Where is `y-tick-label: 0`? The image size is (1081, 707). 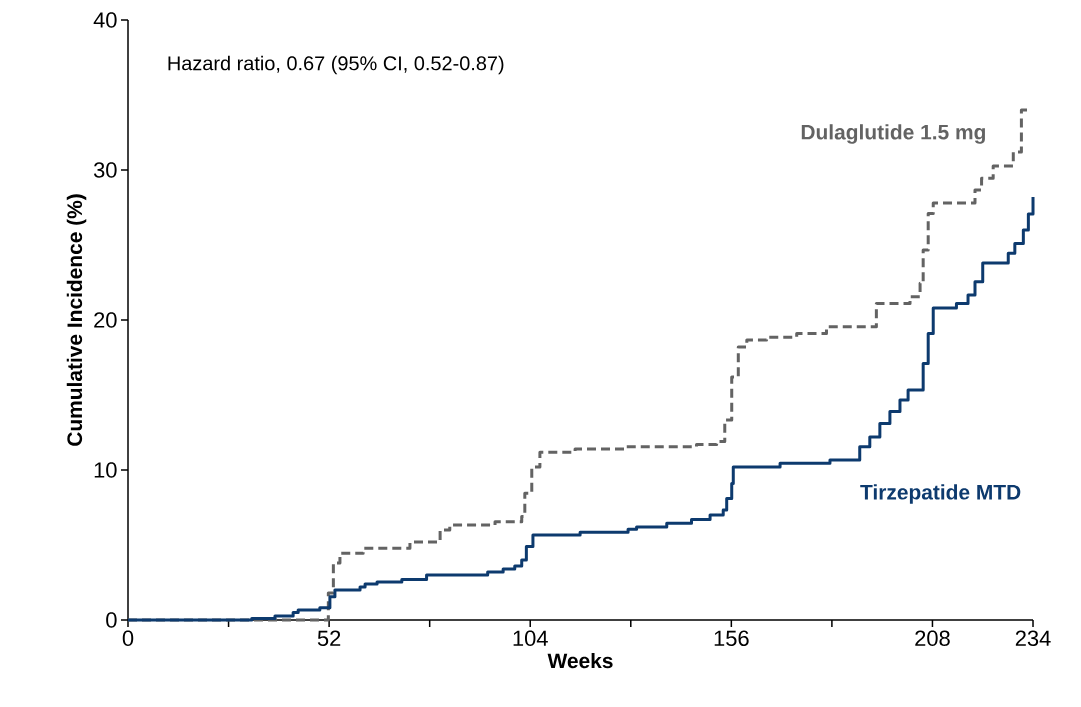 y-tick-label: 0 is located at coordinates (111, 620).